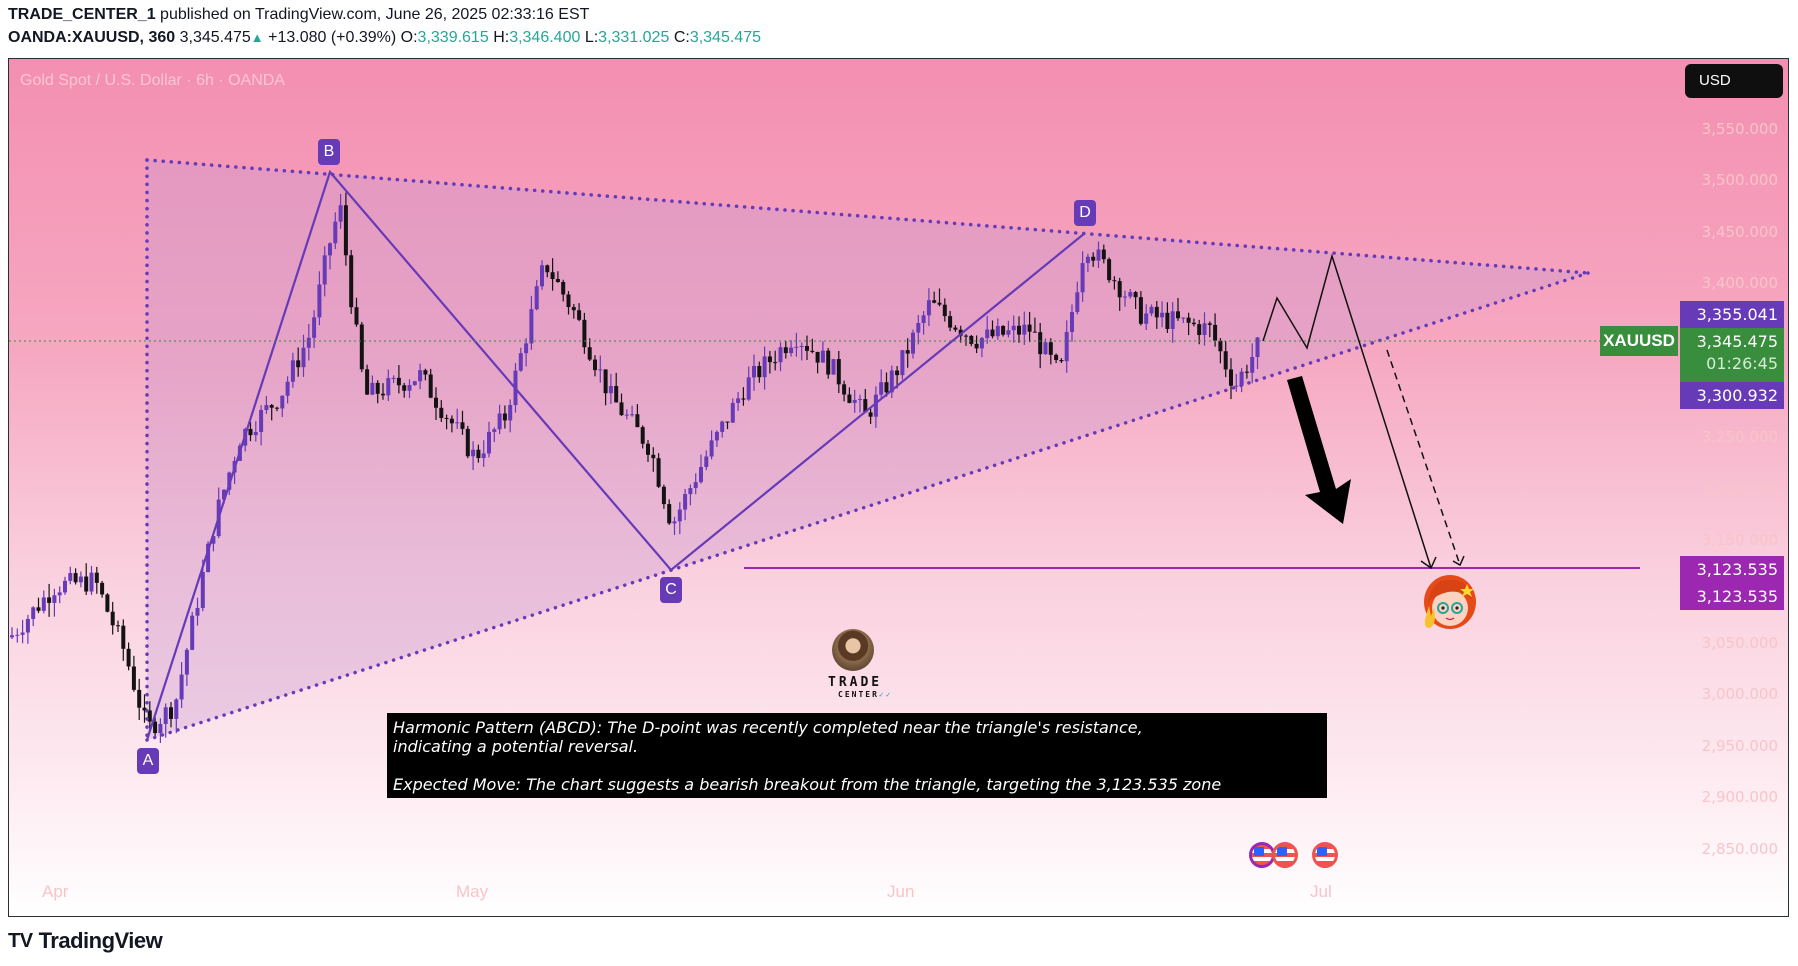 The height and width of the screenshot is (966, 1798). Describe the element at coordinates (1739, 797) in the screenshot. I see `price-axis-label: 2,900.000` at that location.